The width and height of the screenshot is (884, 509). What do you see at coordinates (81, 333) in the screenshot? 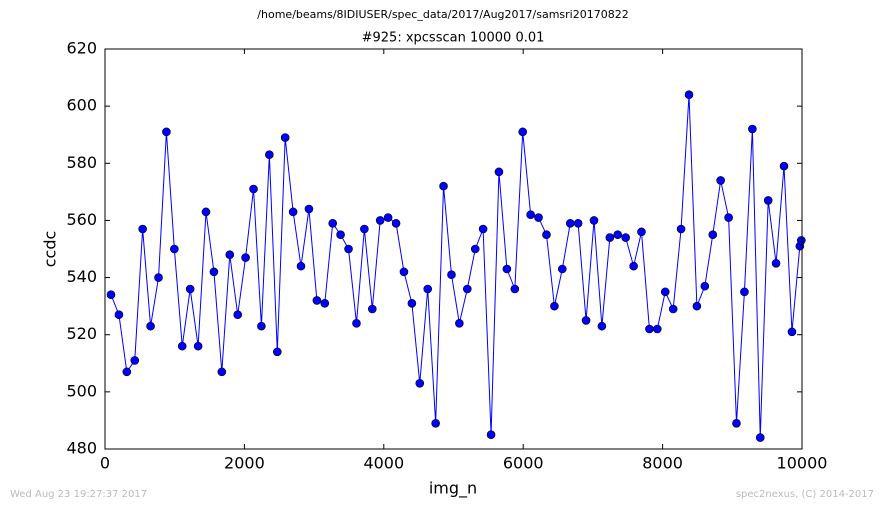
I see `y-tick-label: 520` at bounding box center [81, 333].